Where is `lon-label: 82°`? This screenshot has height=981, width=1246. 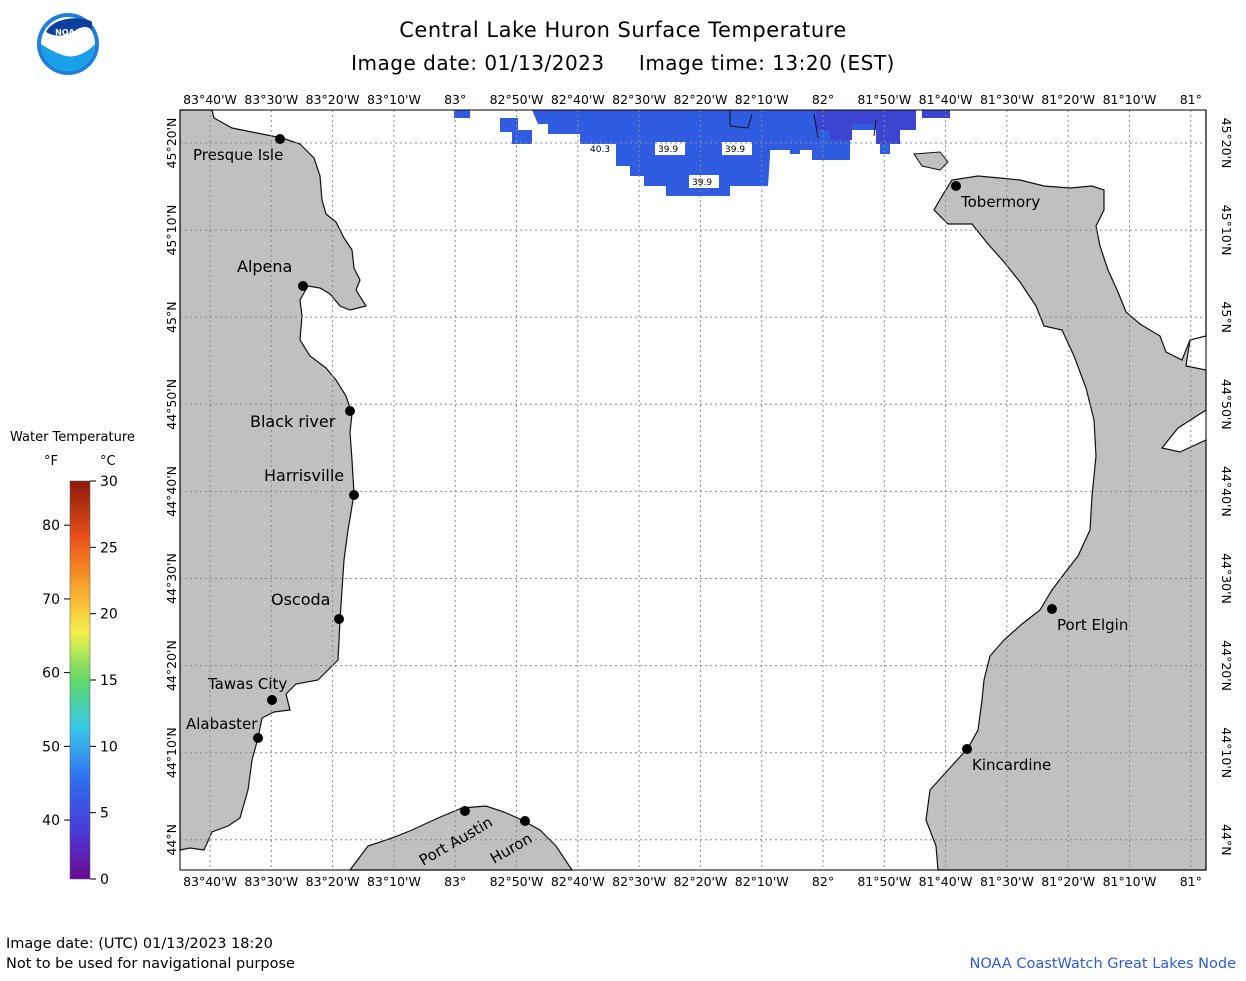 lon-label: 82° is located at coordinates (823, 881).